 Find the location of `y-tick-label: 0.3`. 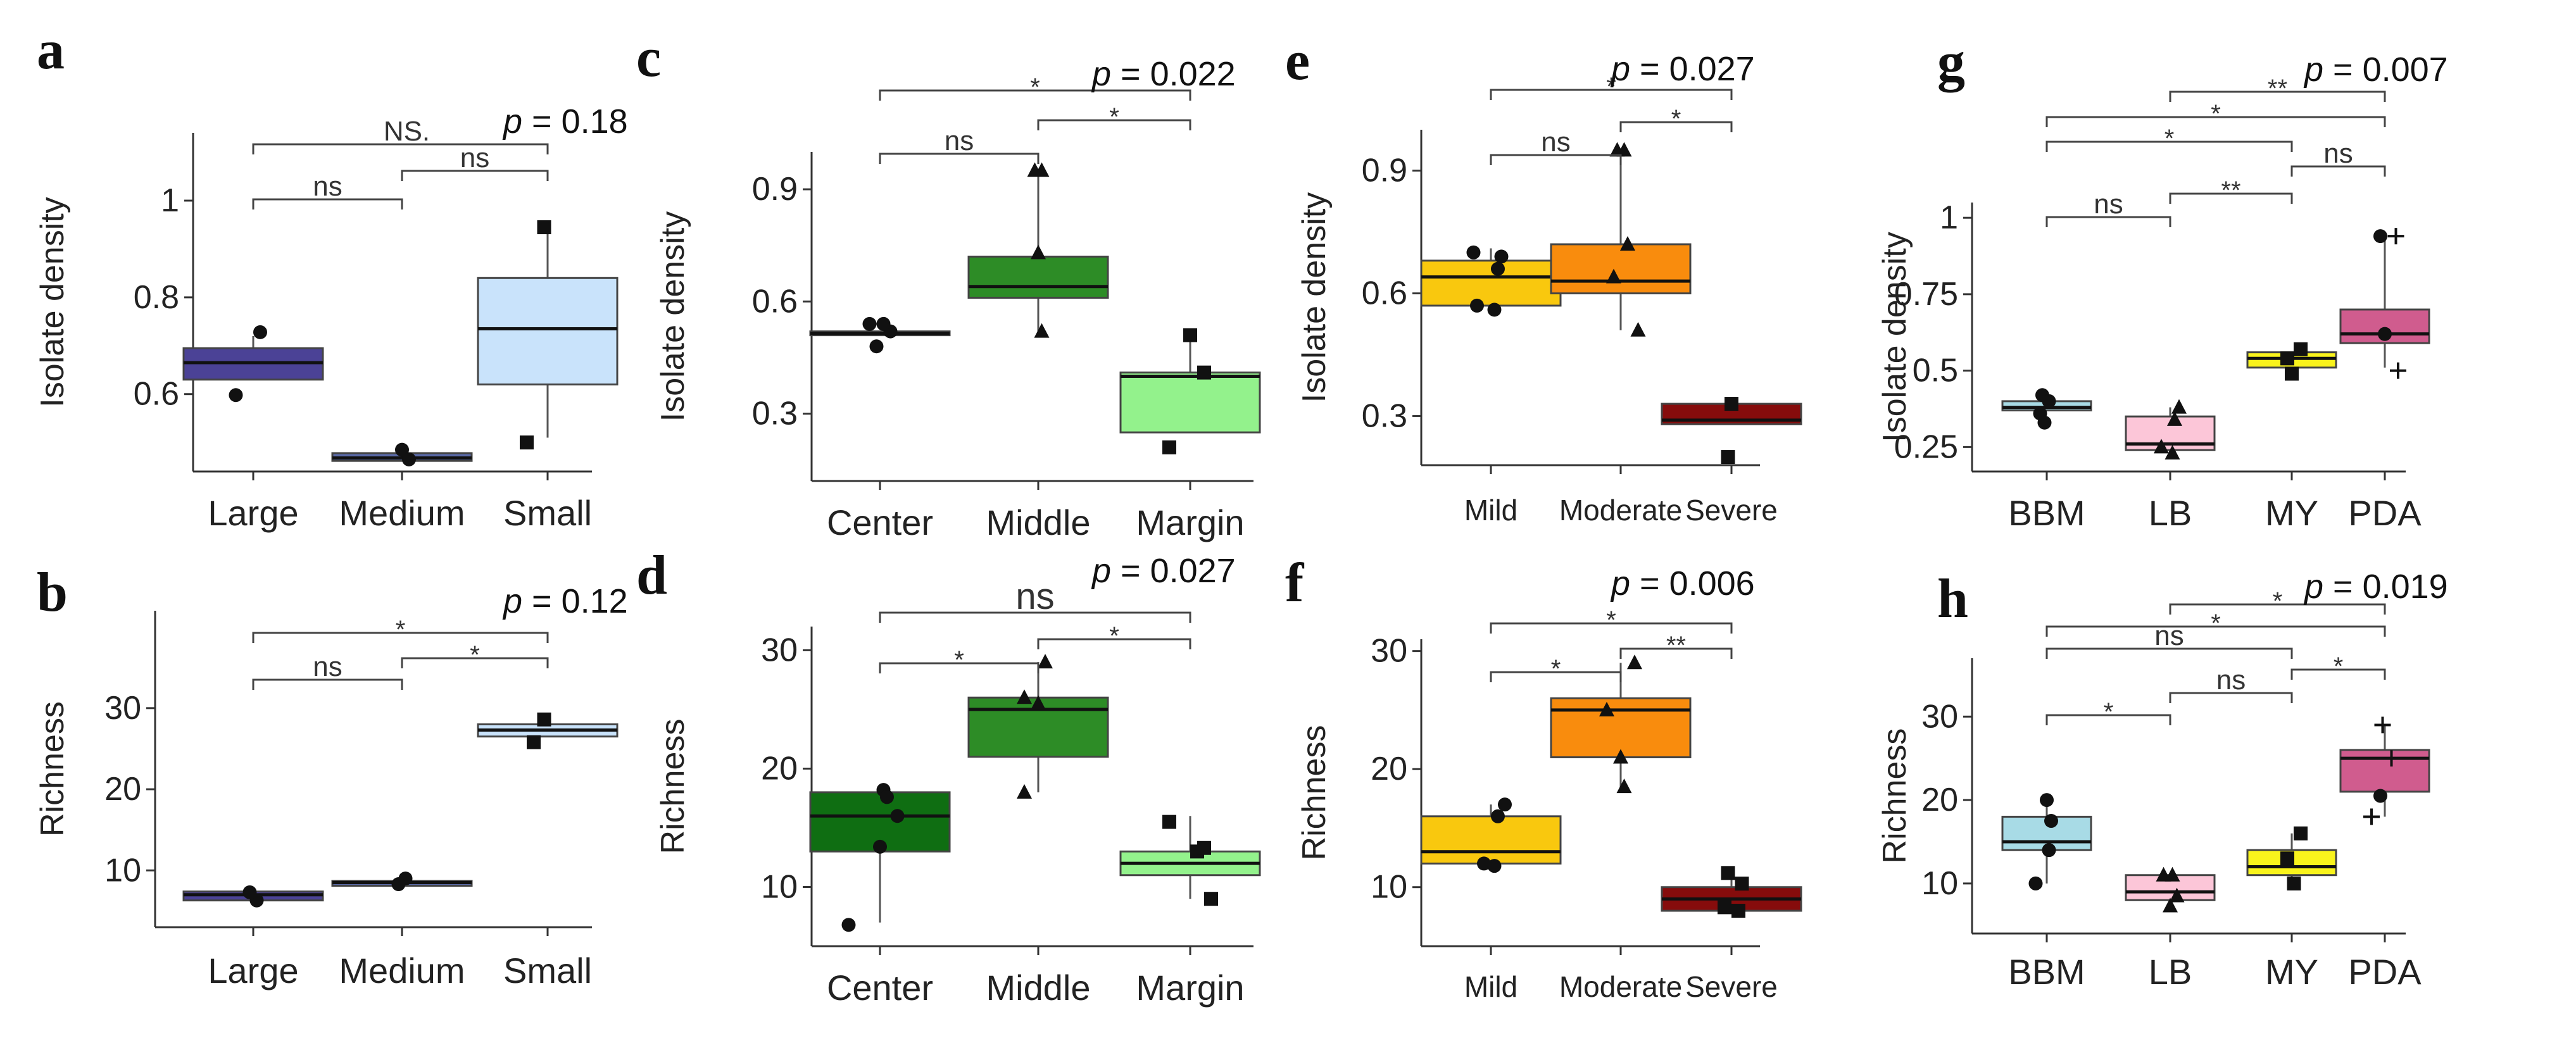

y-tick-label: 0.3 is located at coordinates (1384, 415).